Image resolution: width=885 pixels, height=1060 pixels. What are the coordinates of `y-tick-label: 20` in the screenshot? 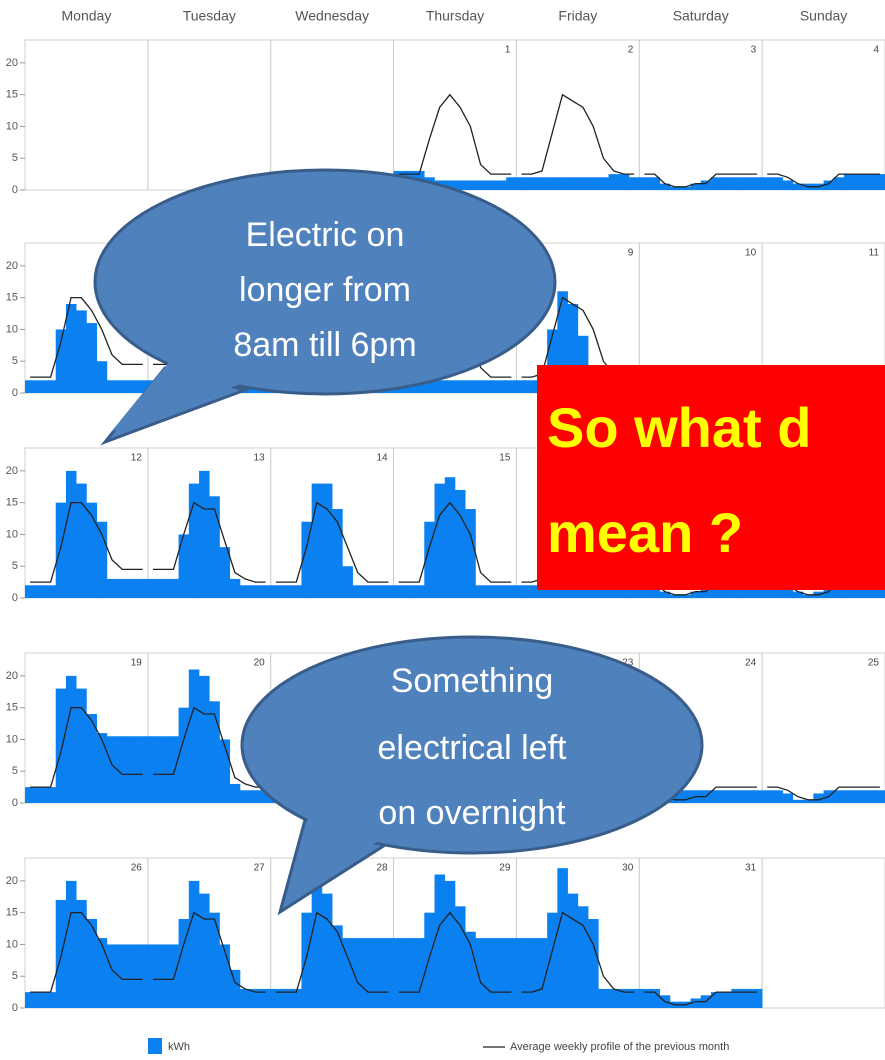 It's located at (12, 676).